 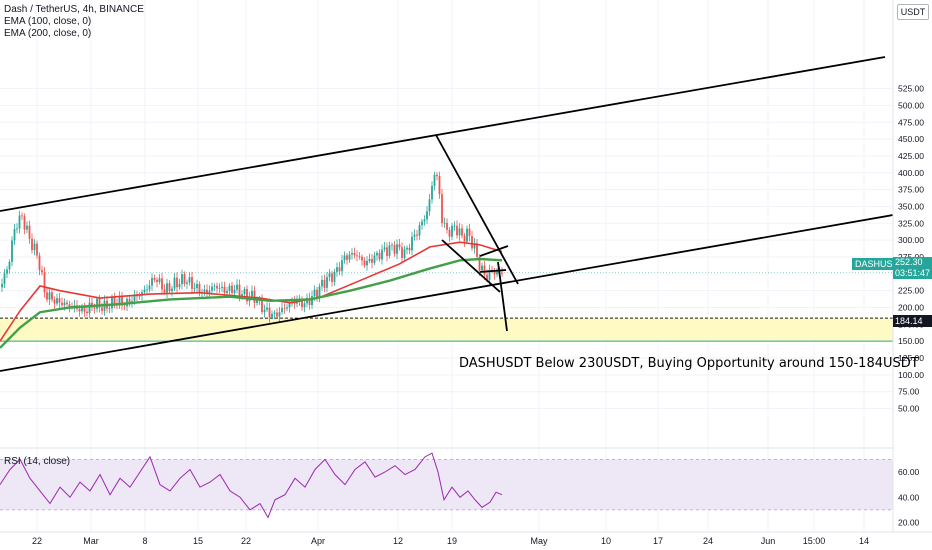 I want to click on price-tick-label: 400.00, so click(x=911, y=173).